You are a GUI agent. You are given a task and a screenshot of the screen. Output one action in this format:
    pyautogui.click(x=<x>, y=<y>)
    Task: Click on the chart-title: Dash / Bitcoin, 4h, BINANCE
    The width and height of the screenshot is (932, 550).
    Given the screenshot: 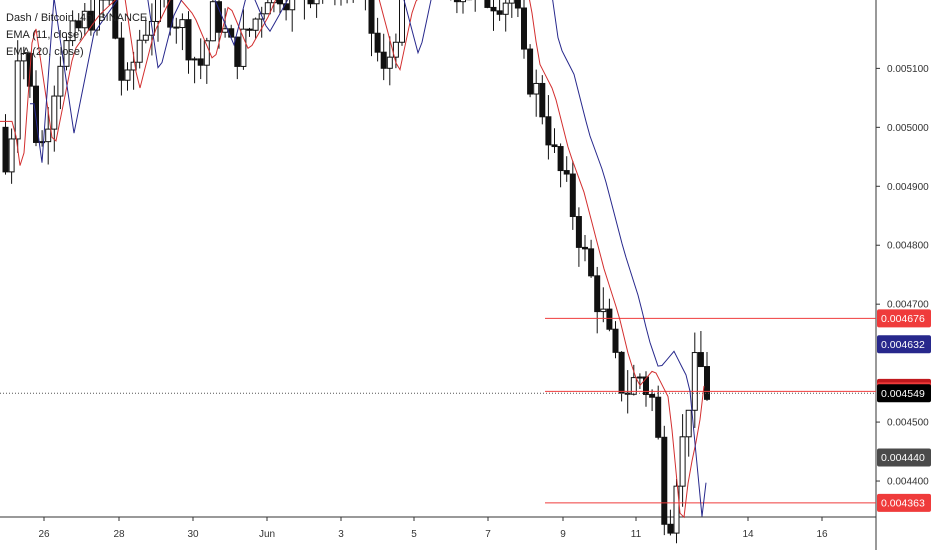 What is the action you would take?
    pyautogui.click(x=77, y=18)
    